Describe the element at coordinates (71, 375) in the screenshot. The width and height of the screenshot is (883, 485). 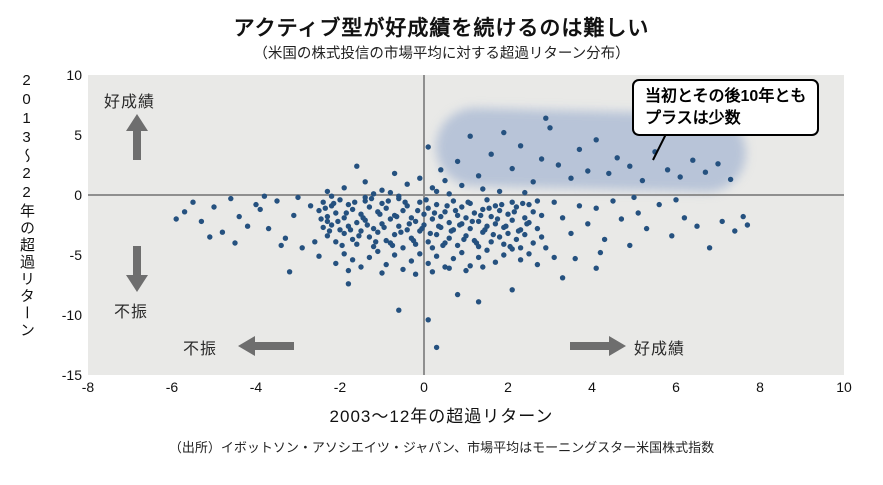
I see `y-tick-label: -15` at that location.